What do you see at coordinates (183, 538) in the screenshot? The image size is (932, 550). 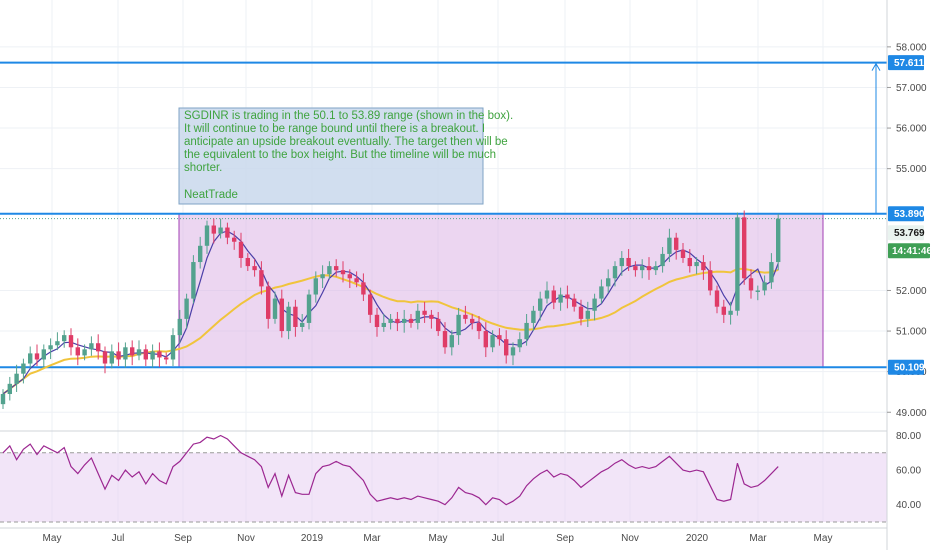 I see `x-tick-label-2: Sep` at bounding box center [183, 538].